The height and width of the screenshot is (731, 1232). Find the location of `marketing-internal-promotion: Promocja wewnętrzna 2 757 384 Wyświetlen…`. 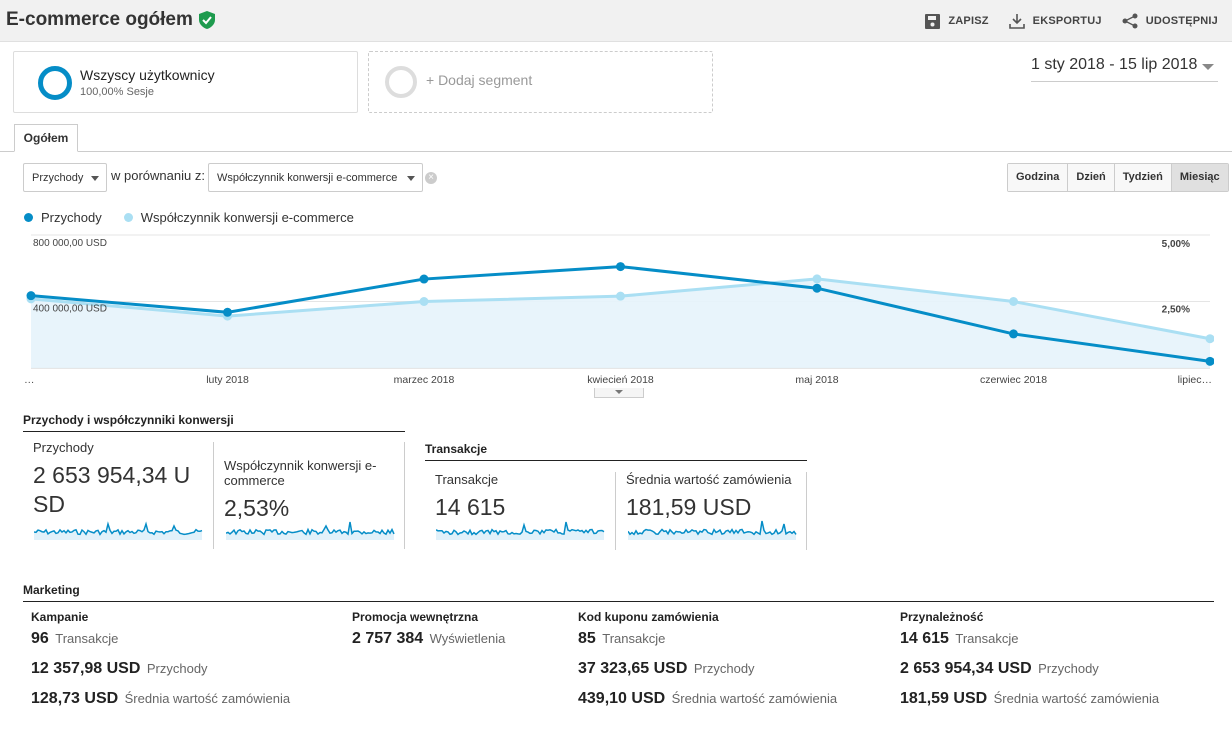

marketing-internal-promotion: Promocja wewnętrzna 2 757 384 Wyświetlen… is located at coordinates (428, 634).